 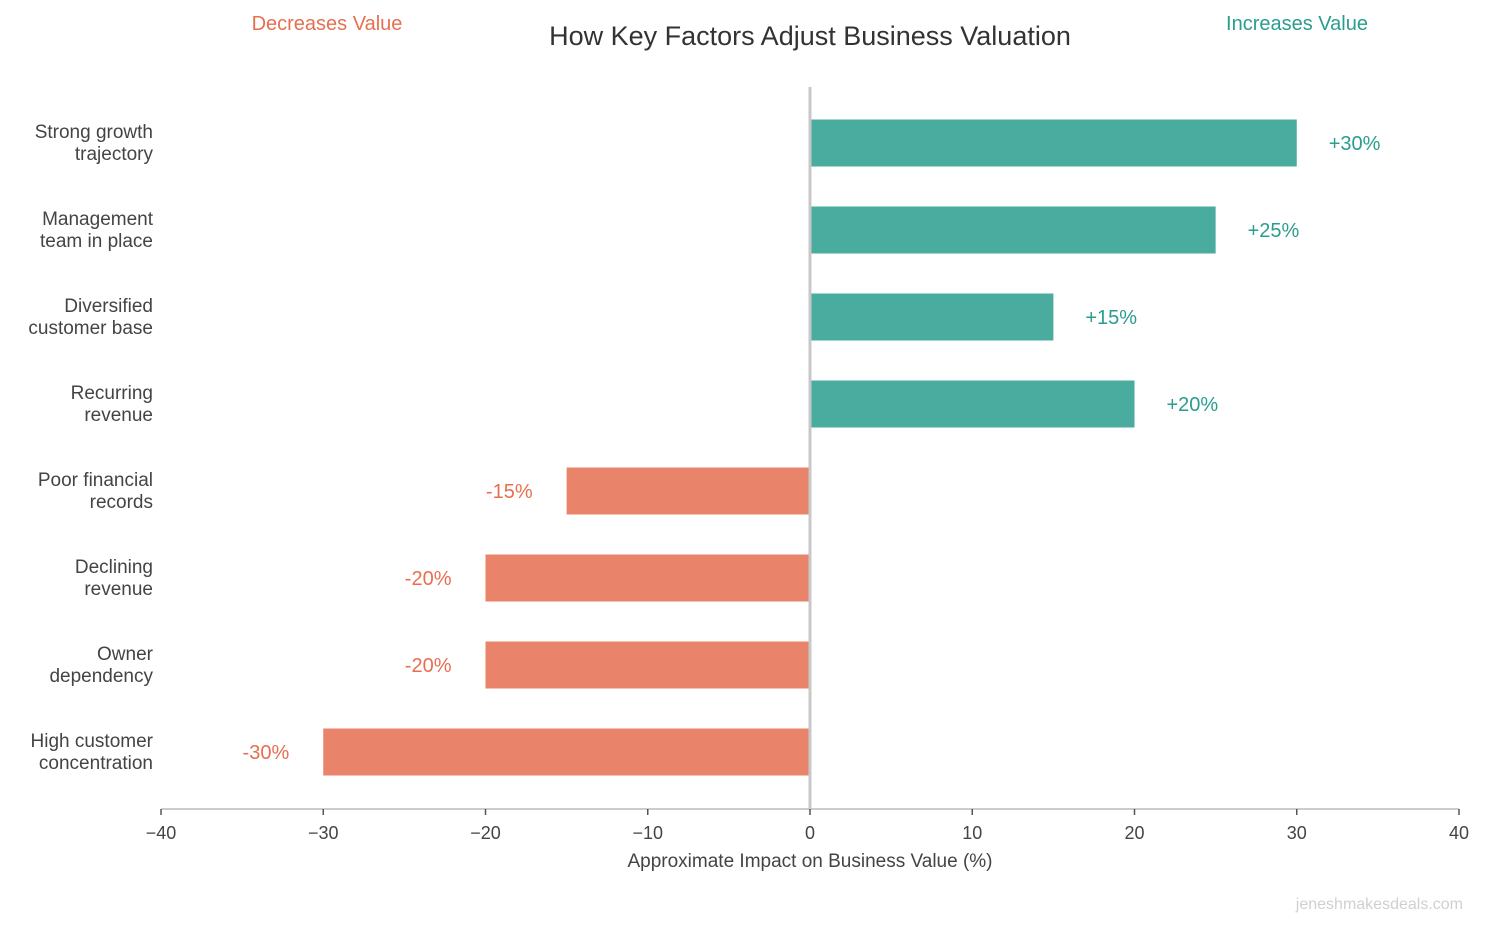 What do you see at coordinates (327, 24) in the screenshot?
I see `decreases-value-annotation: Decreases Value` at bounding box center [327, 24].